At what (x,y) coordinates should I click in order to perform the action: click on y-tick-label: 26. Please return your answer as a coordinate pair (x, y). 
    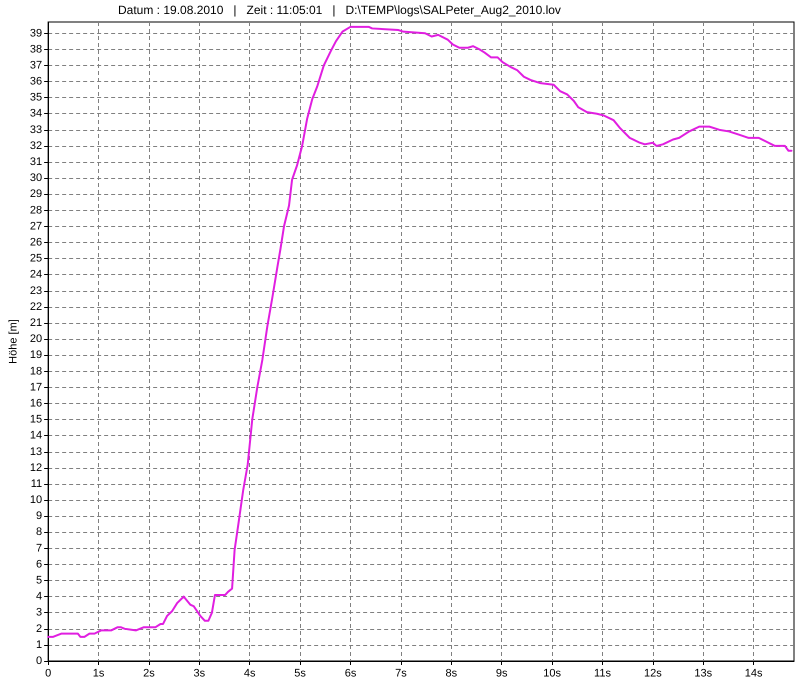
    Looking at the image, I should click on (36, 242).